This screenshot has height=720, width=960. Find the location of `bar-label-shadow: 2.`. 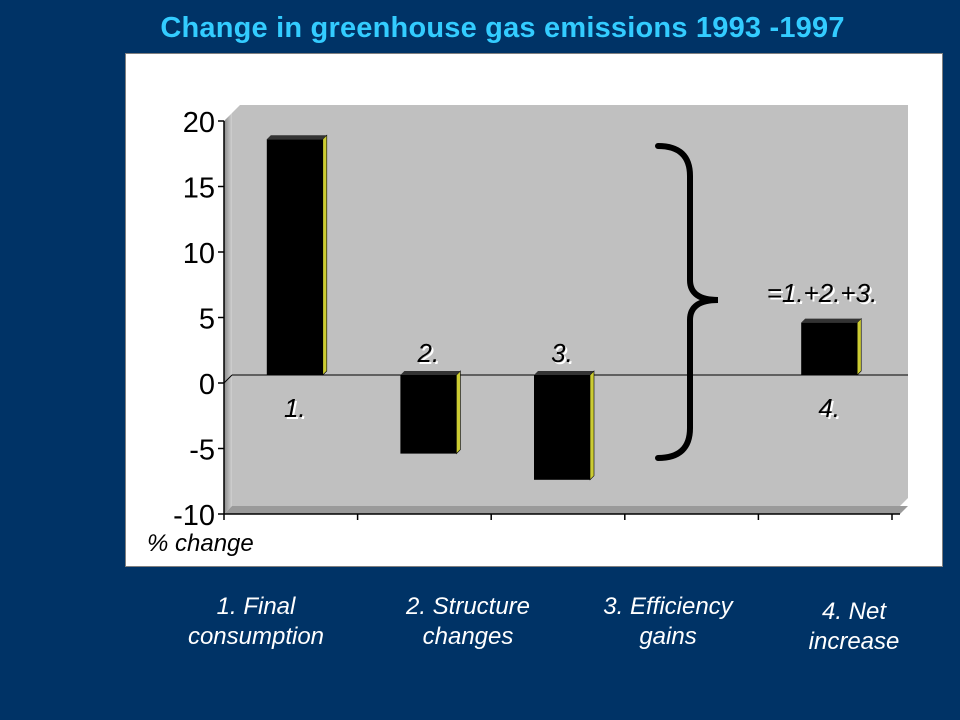

bar-label-shadow: 2. is located at coordinates (430, 355).